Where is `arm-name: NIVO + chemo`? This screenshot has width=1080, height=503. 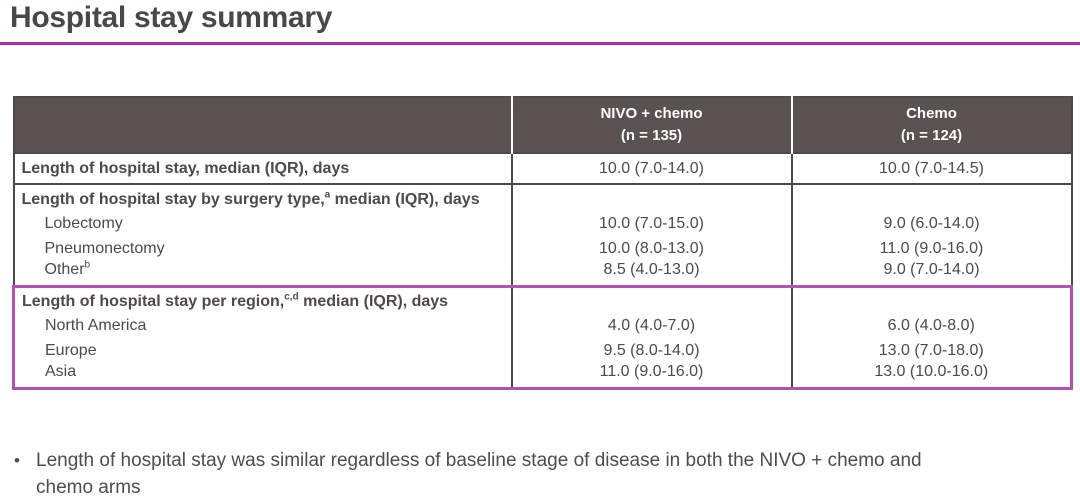
arm-name: NIVO + chemo is located at coordinates (651, 114).